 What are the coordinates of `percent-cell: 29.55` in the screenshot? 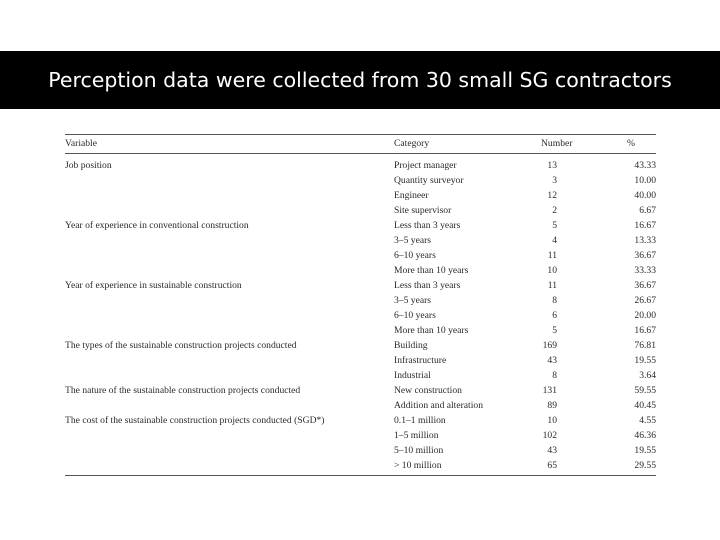 It's located at (645, 465).